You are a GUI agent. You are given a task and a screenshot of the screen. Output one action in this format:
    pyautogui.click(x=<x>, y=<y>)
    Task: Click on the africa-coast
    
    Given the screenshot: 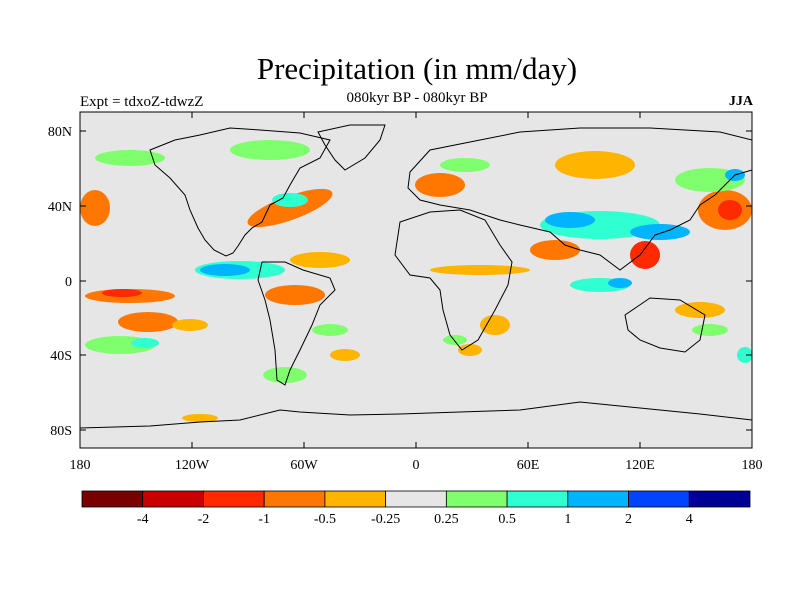 What is the action you would take?
    pyautogui.click(x=453, y=280)
    